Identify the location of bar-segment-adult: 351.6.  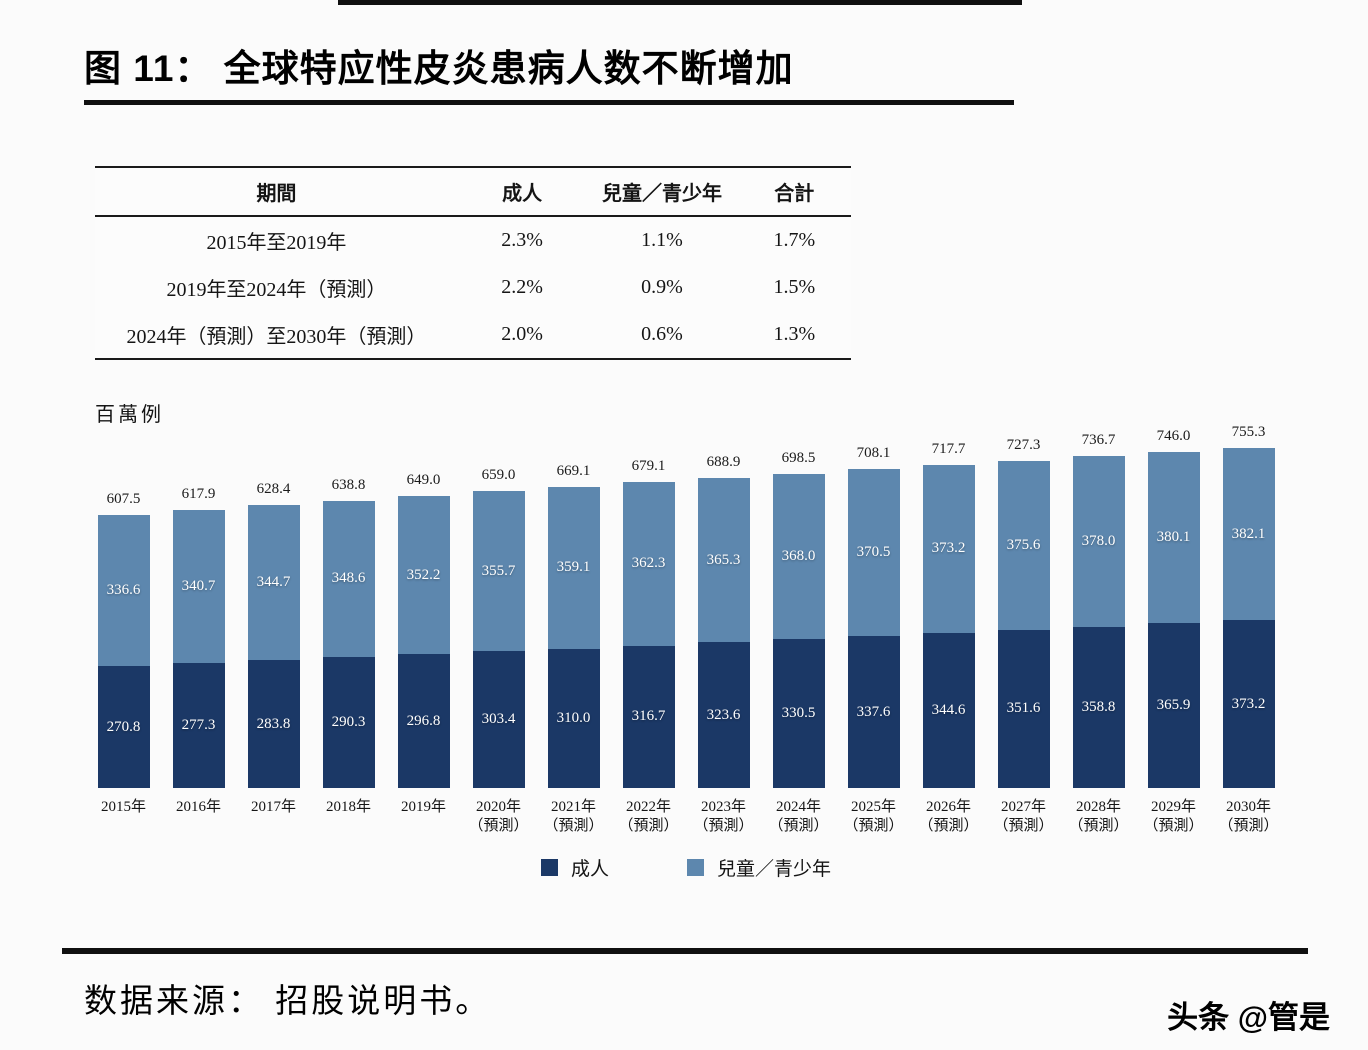
(1023, 708).